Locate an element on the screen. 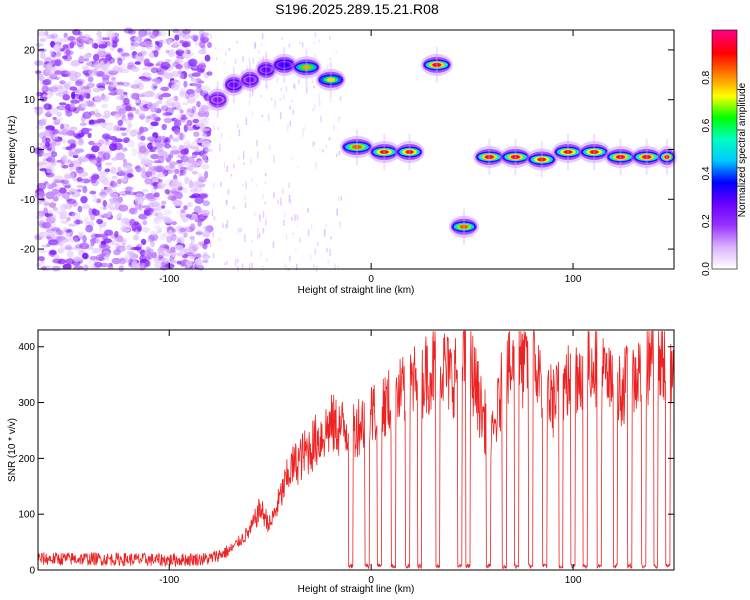 This screenshot has height=600, width=750. y-tick-label: -10 is located at coordinates (28, 200).